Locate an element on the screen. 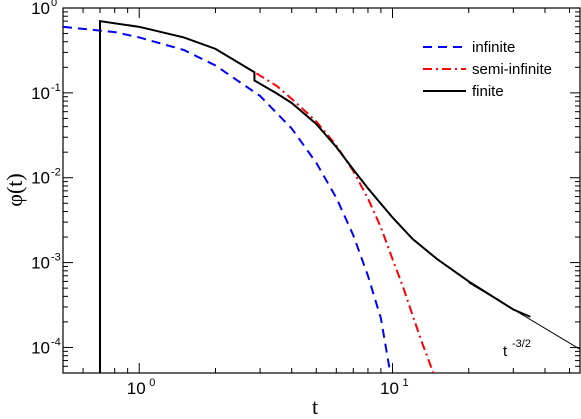 The image size is (581, 419). reference-line is located at coordinates (524, 316).